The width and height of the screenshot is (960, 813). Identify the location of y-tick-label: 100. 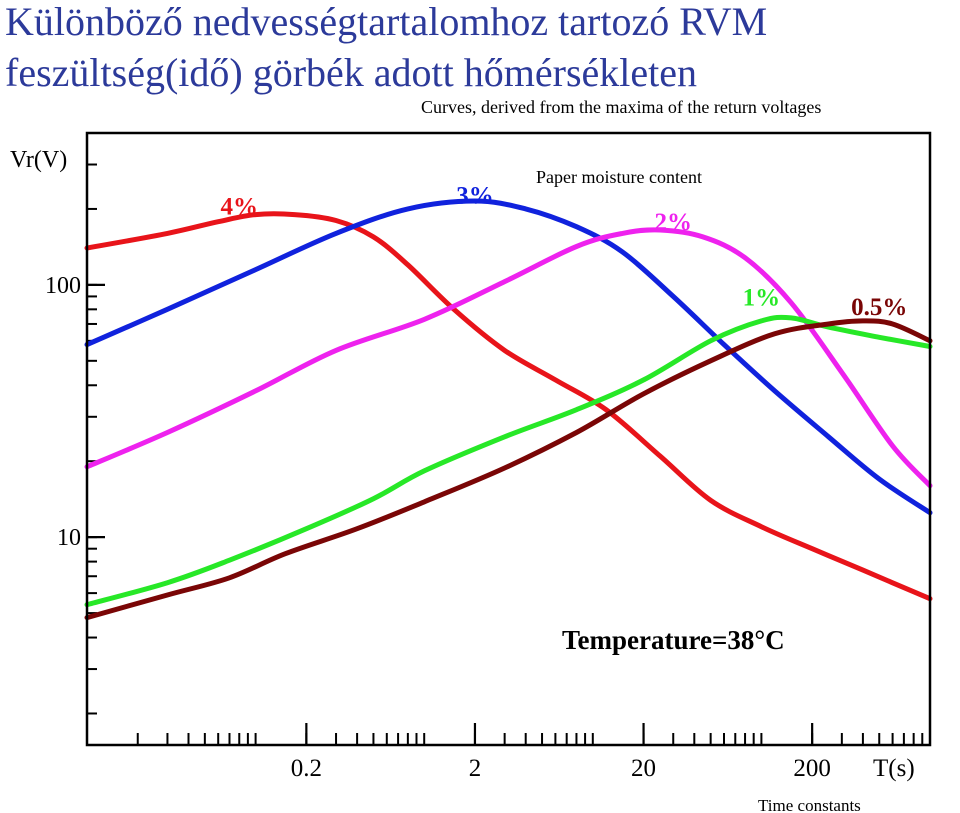
(63, 286).